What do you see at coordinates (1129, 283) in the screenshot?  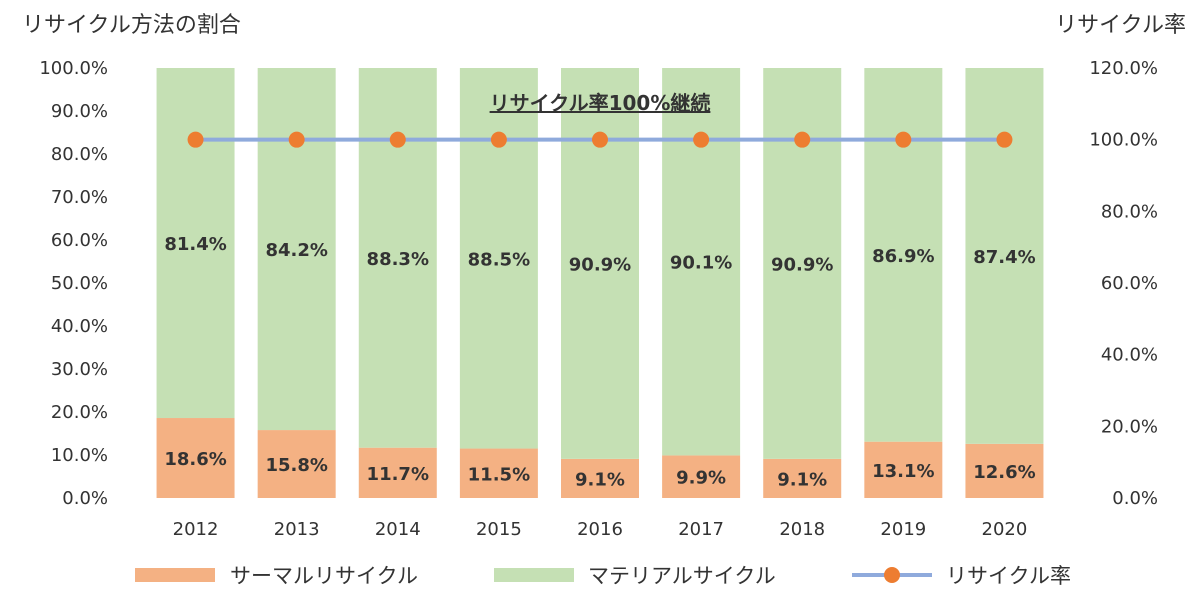 I see `y-right-tick-label: 60.0%` at bounding box center [1129, 283].